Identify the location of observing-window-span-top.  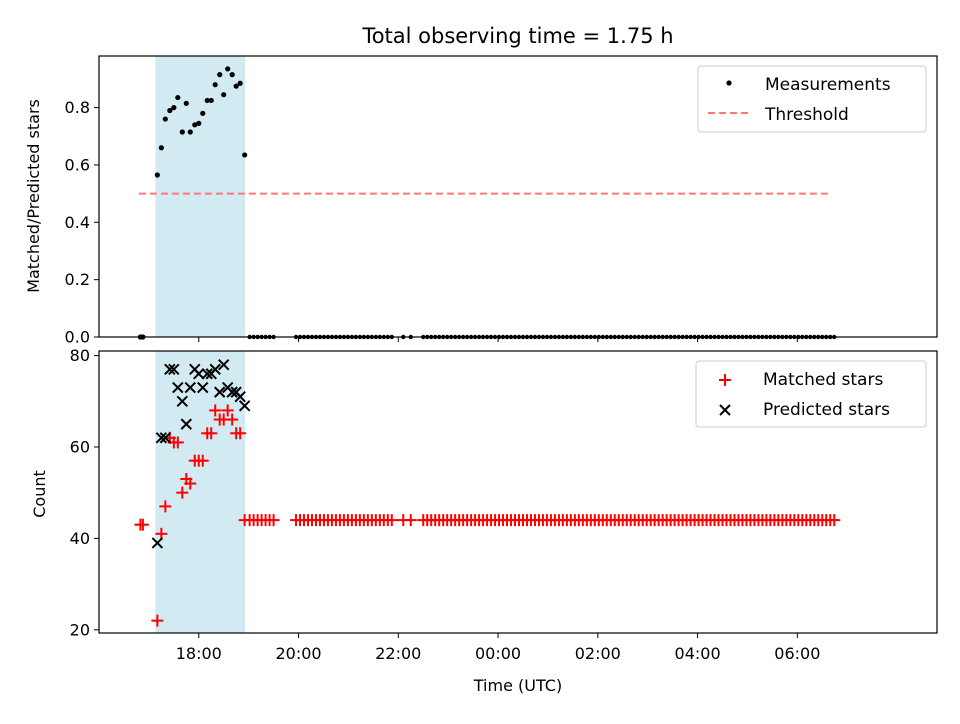
(200, 196).